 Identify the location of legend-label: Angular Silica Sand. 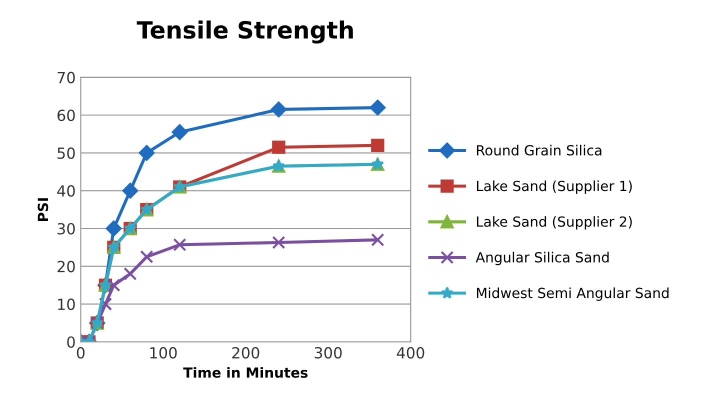
(542, 259).